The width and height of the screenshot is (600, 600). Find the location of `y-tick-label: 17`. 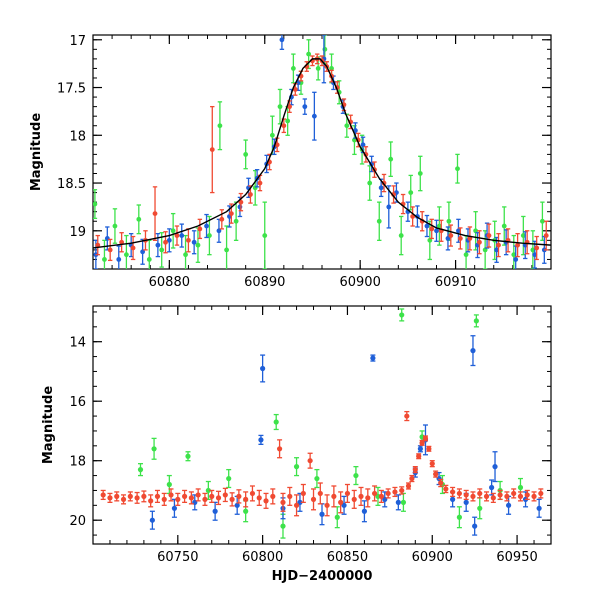

y-tick-label: 17 is located at coordinates (77, 41).